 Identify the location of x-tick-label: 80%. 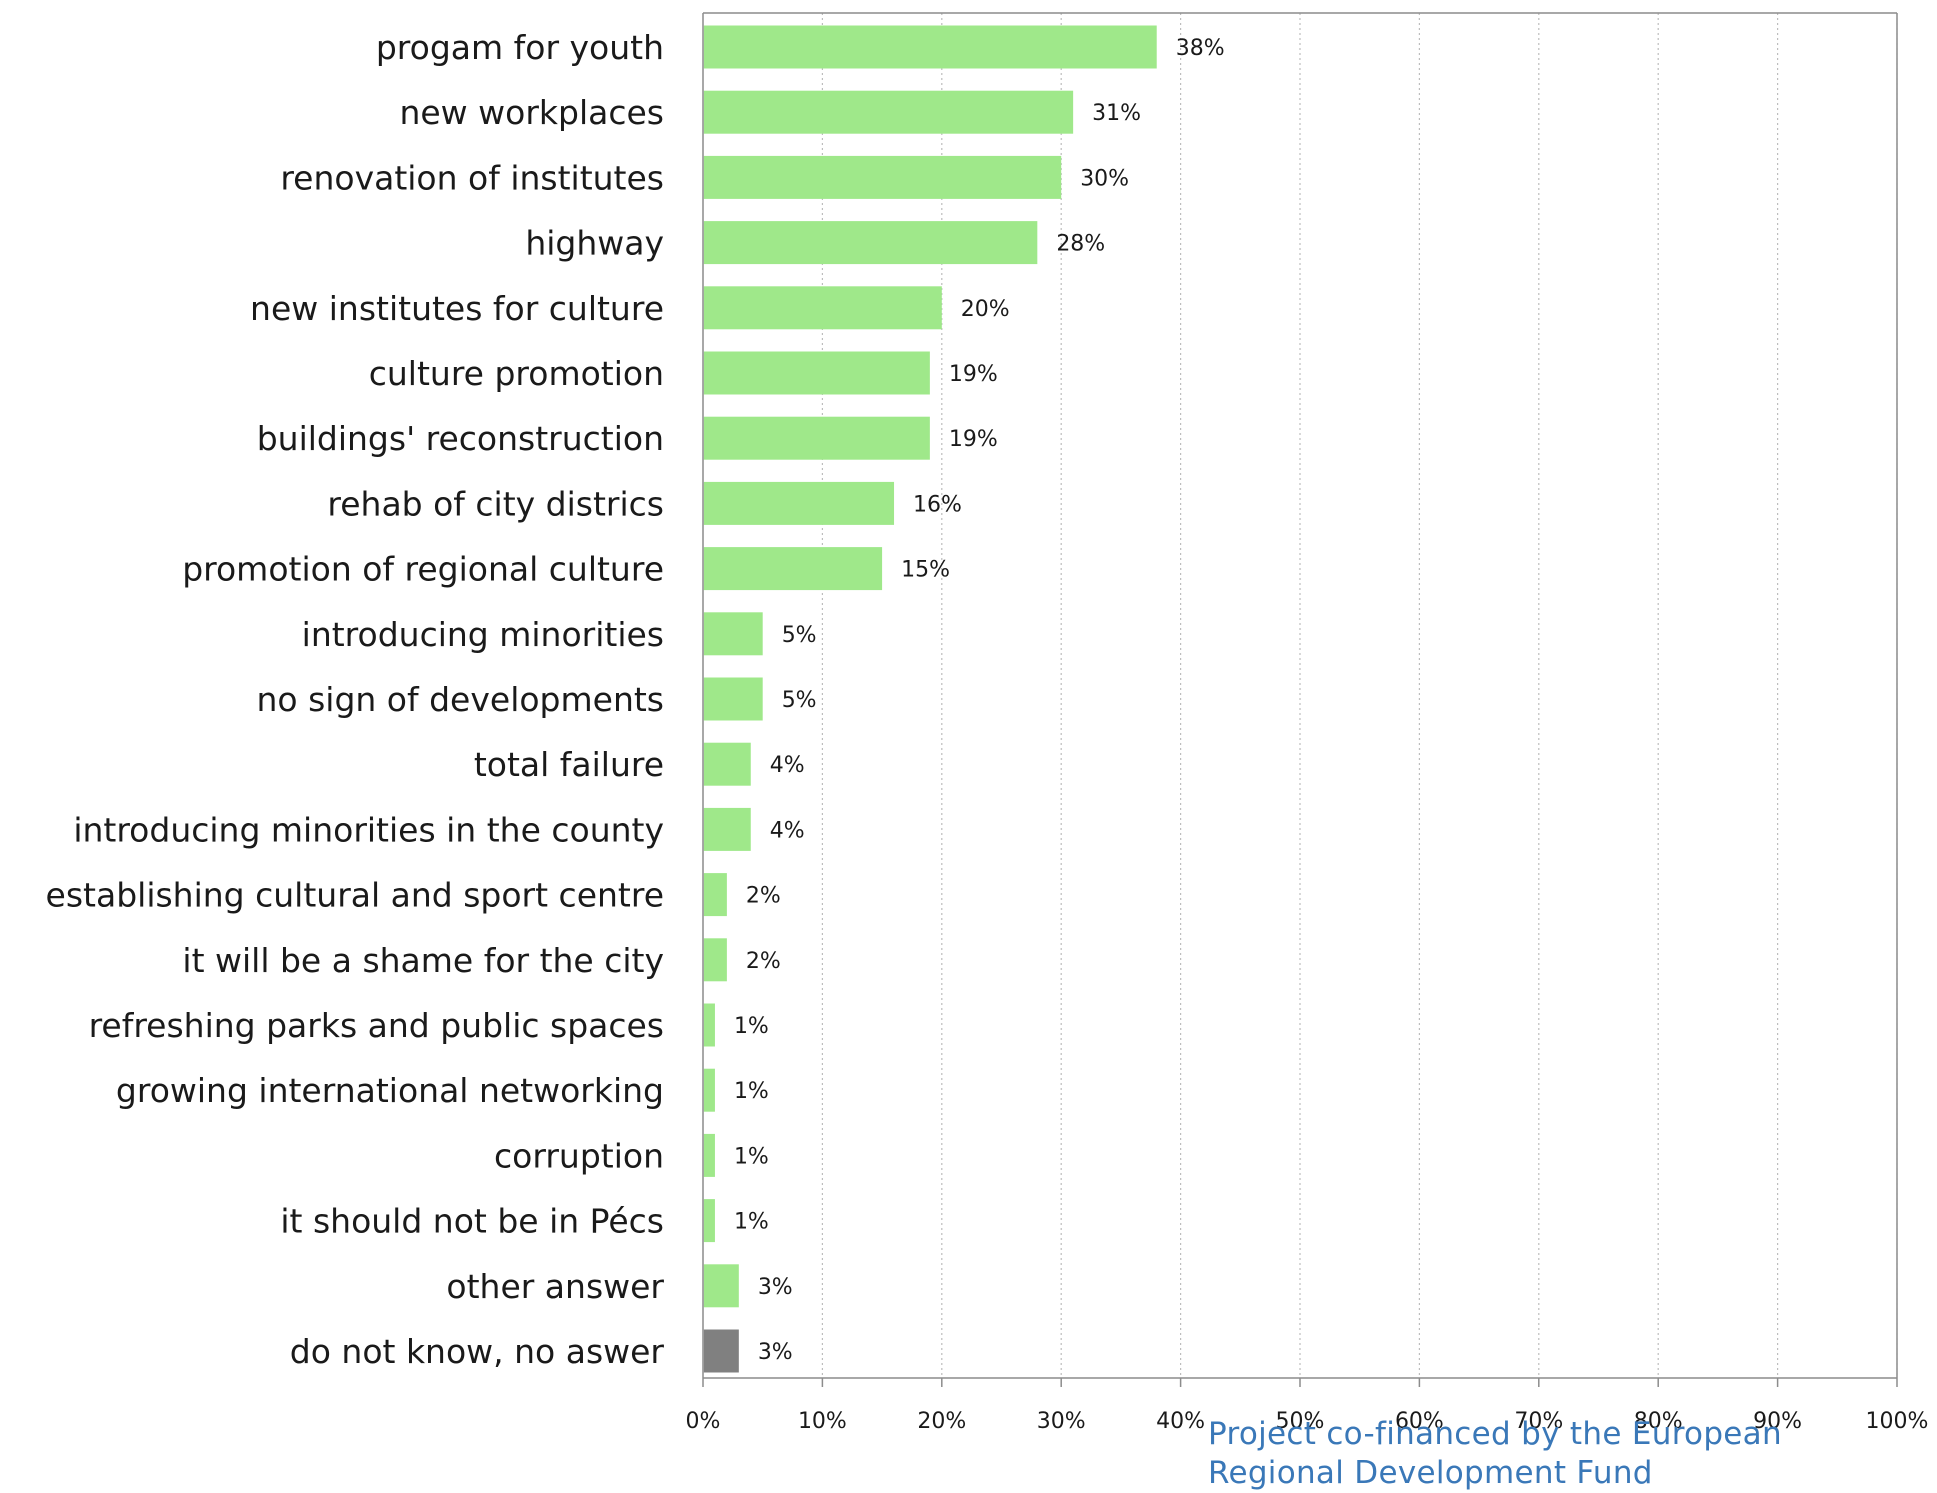
(1658, 1421).